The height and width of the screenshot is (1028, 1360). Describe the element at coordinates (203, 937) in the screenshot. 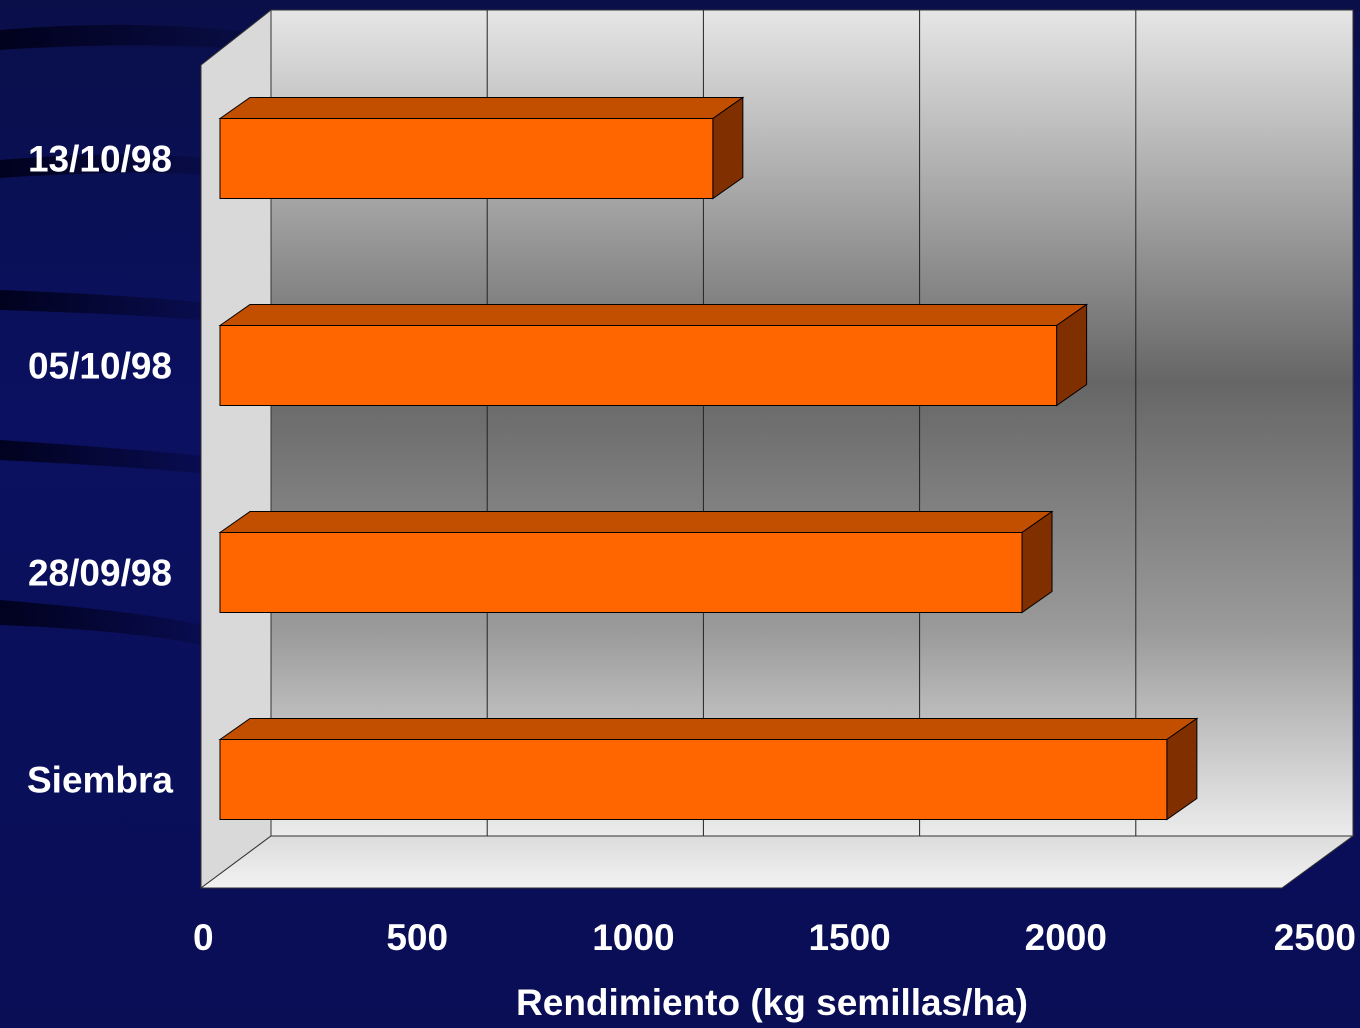

I see `x-tick-label: 0` at that location.